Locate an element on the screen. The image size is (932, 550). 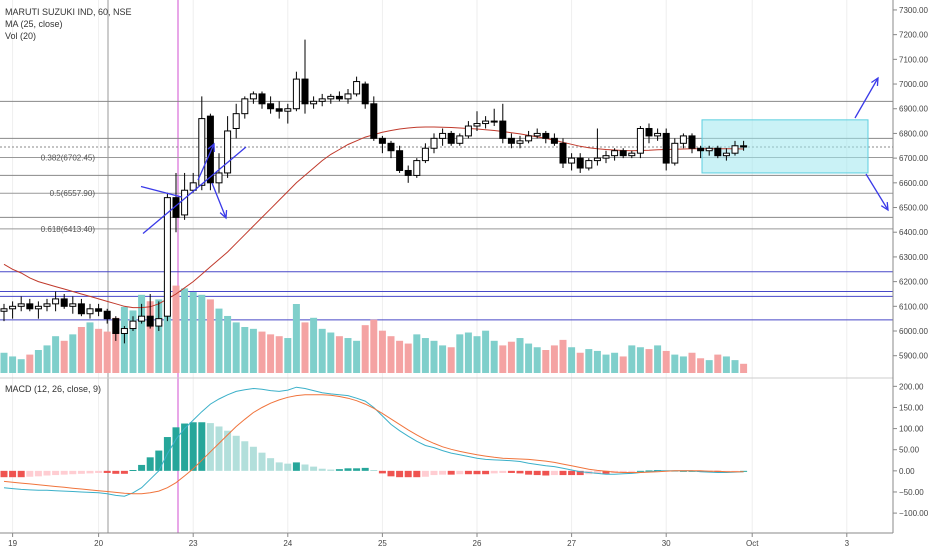
arrow-up-right-icon-head is located at coordinates (875, 81).